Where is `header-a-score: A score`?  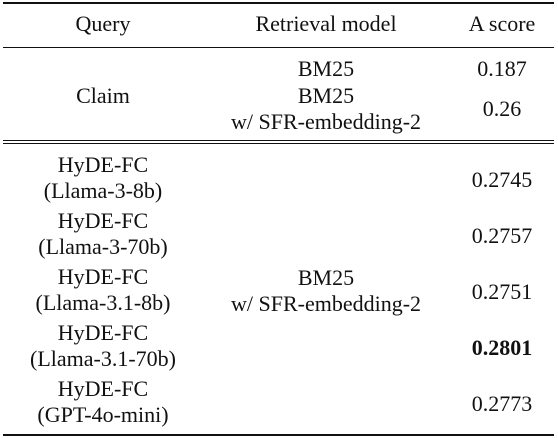 header-a-score: A score is located at coordinates (502, 23).